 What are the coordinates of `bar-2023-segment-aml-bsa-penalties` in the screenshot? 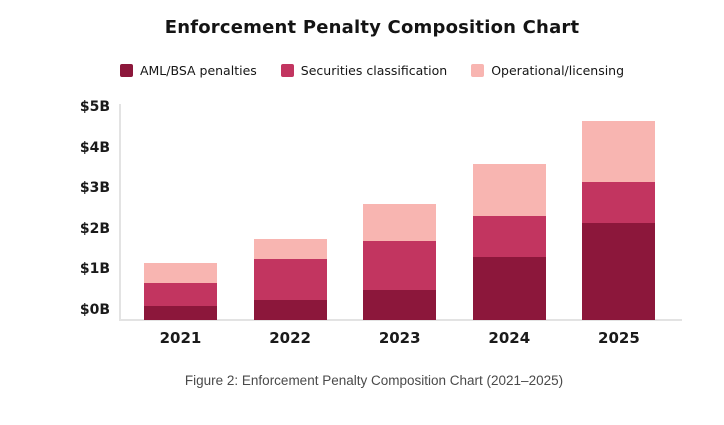 It's located at (400, 304).